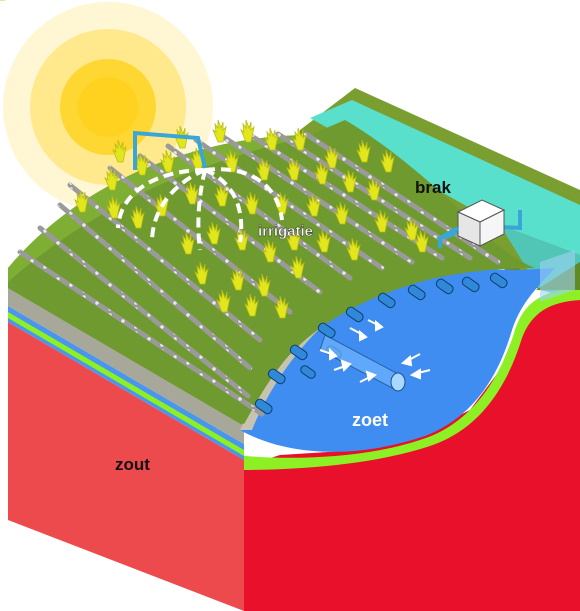 This screenshot has width=580, height=611. I want to click on label-irrigatie: irrigatie, so click(285, 231).